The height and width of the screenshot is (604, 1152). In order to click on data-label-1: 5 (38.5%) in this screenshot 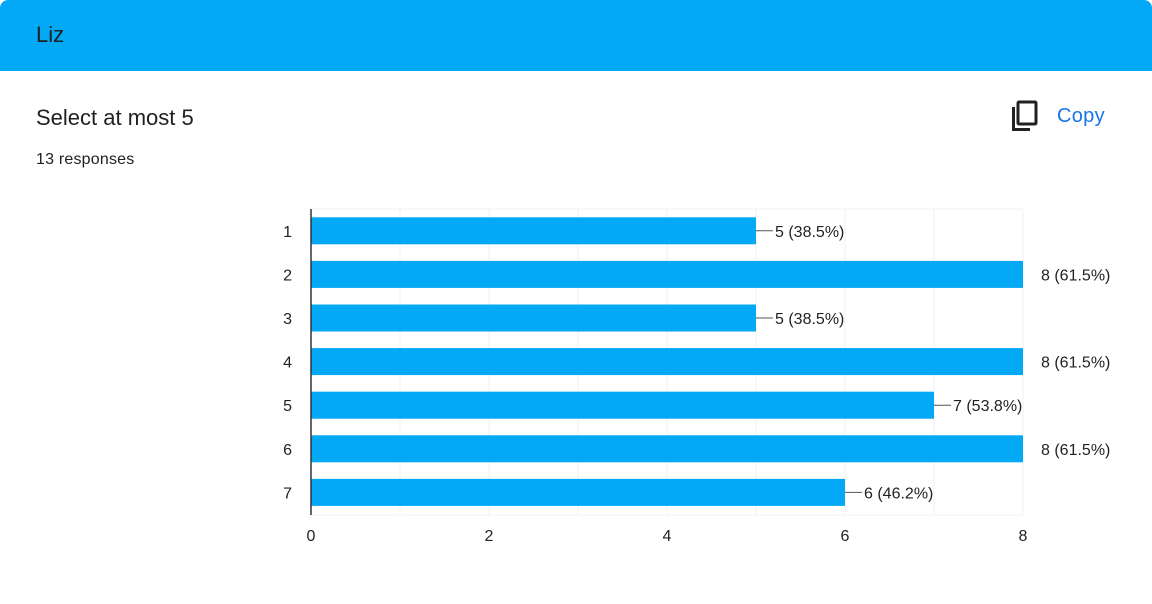, I will do `click(809, 232)`.